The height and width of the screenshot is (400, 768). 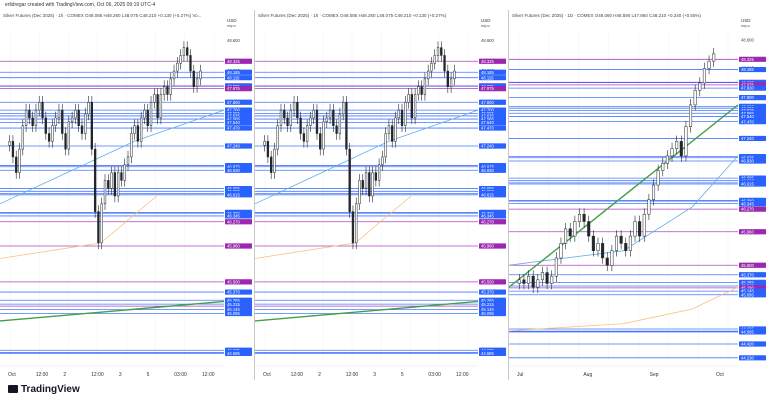 What do you see at coordinates (624, 210) in the screenshot?
I see `moving-average-fast` at bounding box center [624, 210].